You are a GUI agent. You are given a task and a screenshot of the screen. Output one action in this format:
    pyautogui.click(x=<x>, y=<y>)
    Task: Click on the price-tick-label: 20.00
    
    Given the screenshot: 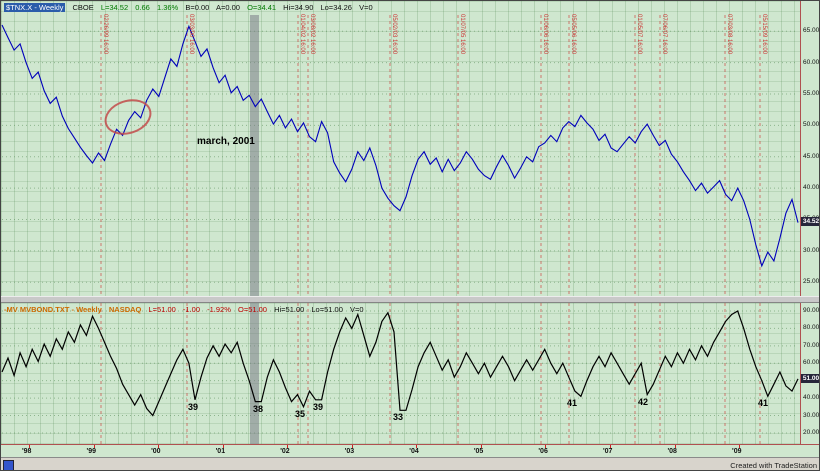 What is the action you would take?
    pyautogui.click(x=811, y=432)
    